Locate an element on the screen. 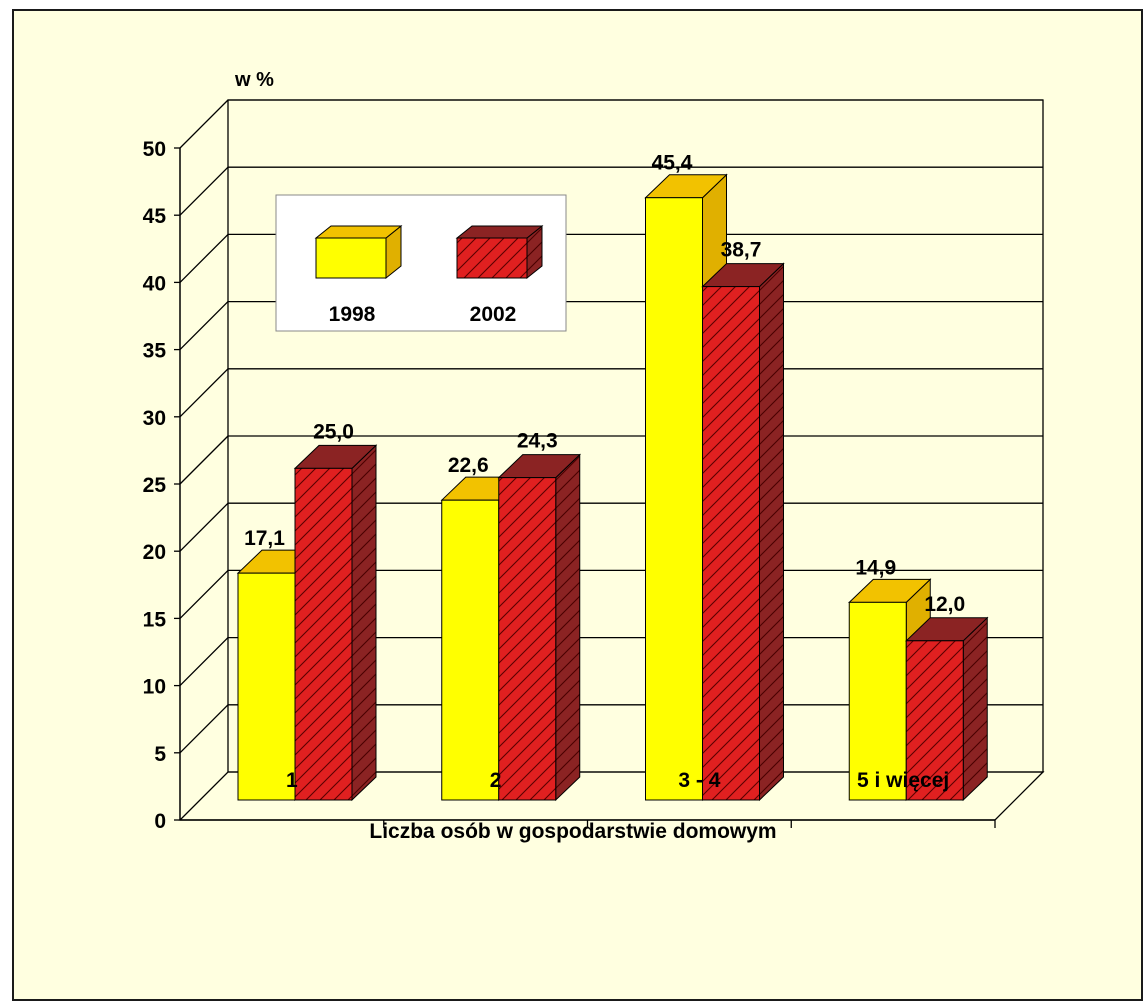  x-tick-label: 3 - 4 is located at coordinates (699, 780).